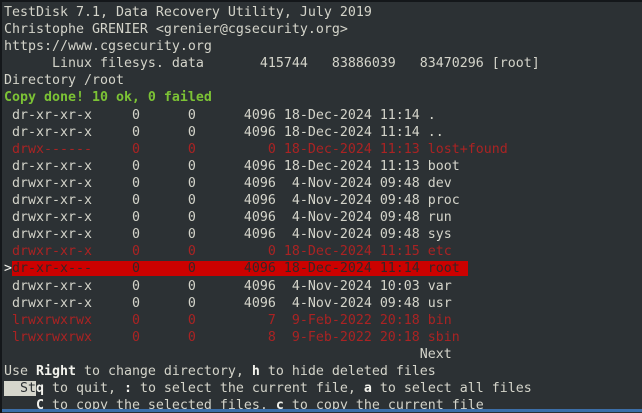 This screenshot has height=413, width=642. Describe the element at coordinates (435, 354) in the screenshot. I see `next-pager: Next` at that location.